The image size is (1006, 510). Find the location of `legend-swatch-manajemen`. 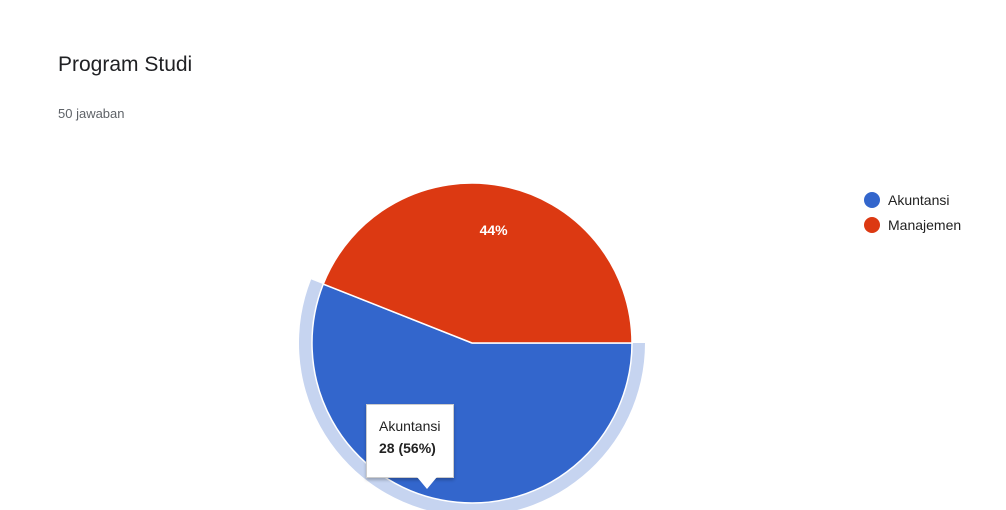

legend-swatch-manajemen is located at coordinates (872, 225).